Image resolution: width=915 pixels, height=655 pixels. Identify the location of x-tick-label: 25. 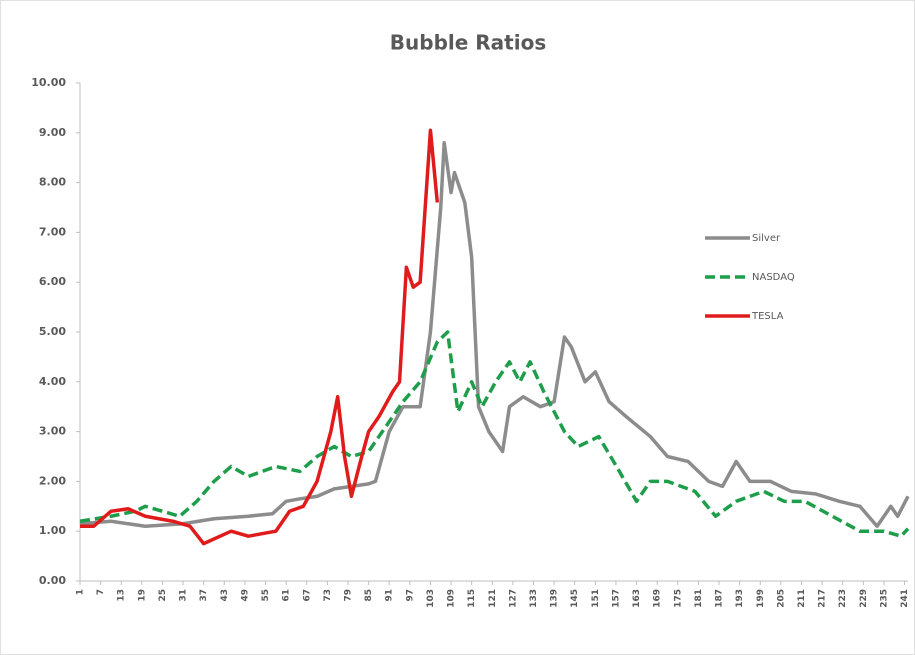
(163, 595).